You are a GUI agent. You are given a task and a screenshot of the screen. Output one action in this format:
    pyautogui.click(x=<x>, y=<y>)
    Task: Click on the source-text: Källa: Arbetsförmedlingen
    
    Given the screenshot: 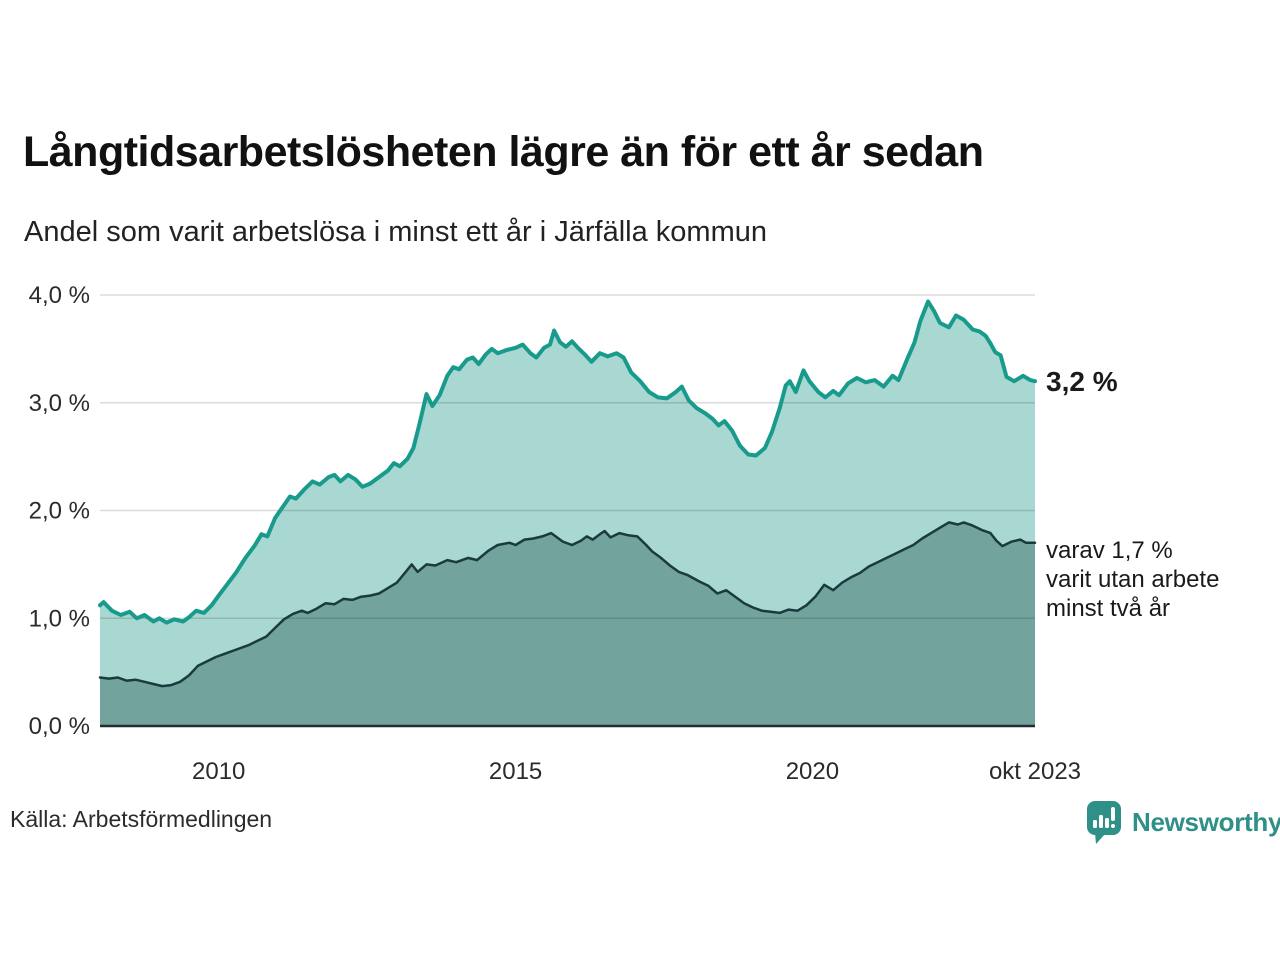 What is the action you would take?
    pyautogui.click(x=141, y=819)
    